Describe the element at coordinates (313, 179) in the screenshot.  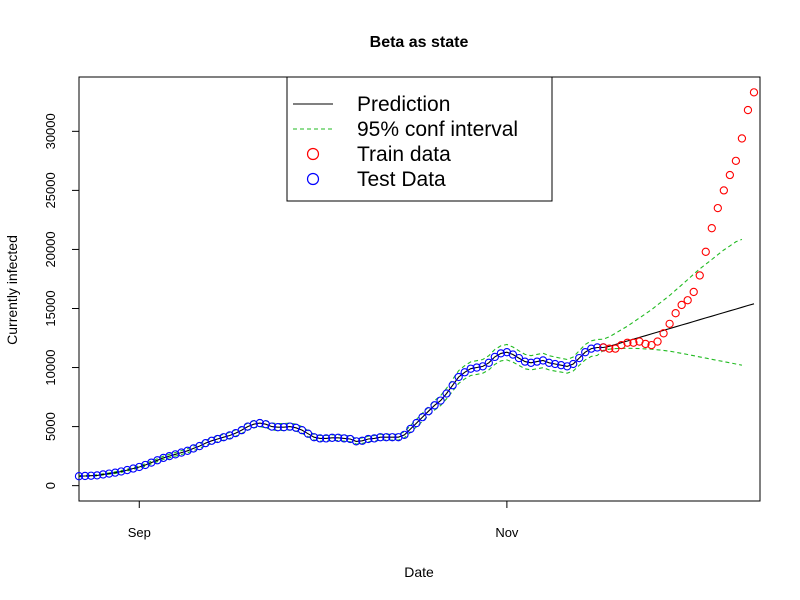
I see `legend-swatch-test-data` at that location.